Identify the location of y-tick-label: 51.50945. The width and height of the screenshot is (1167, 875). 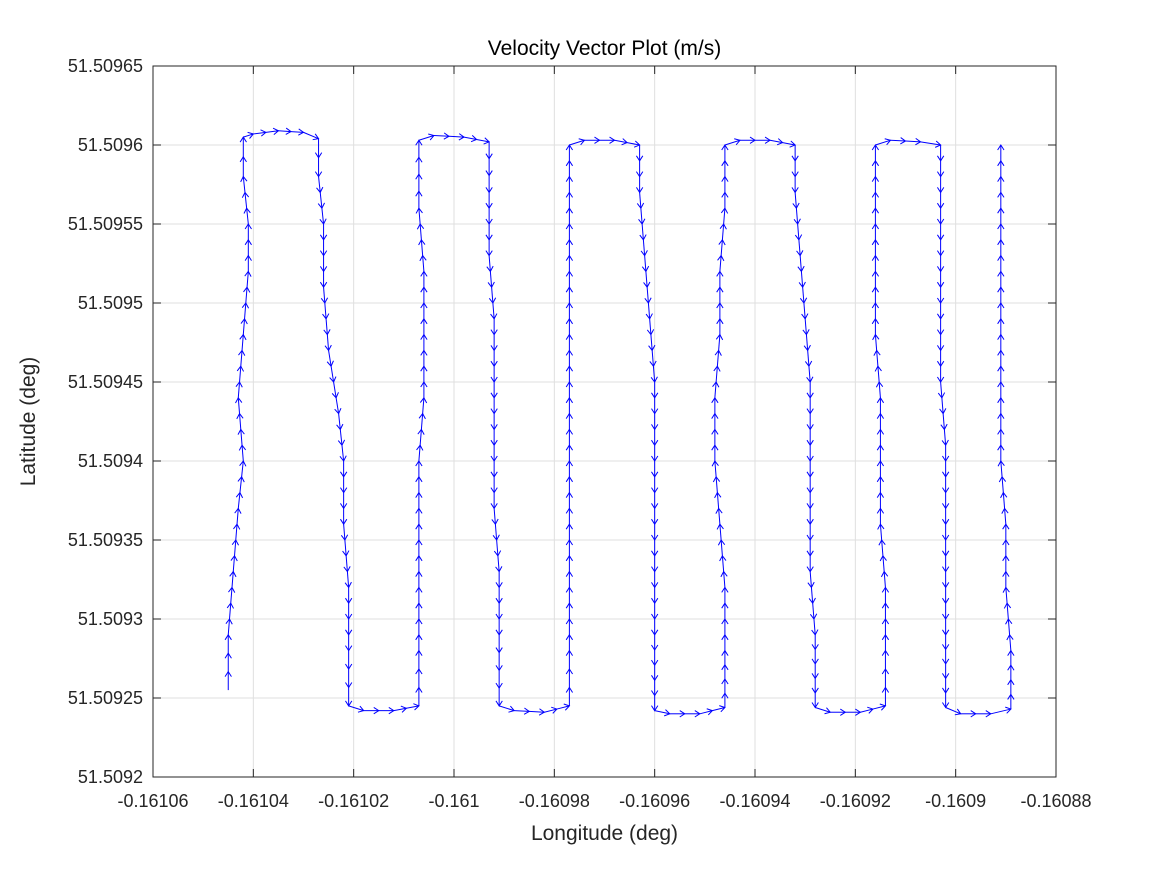
(105, 382).